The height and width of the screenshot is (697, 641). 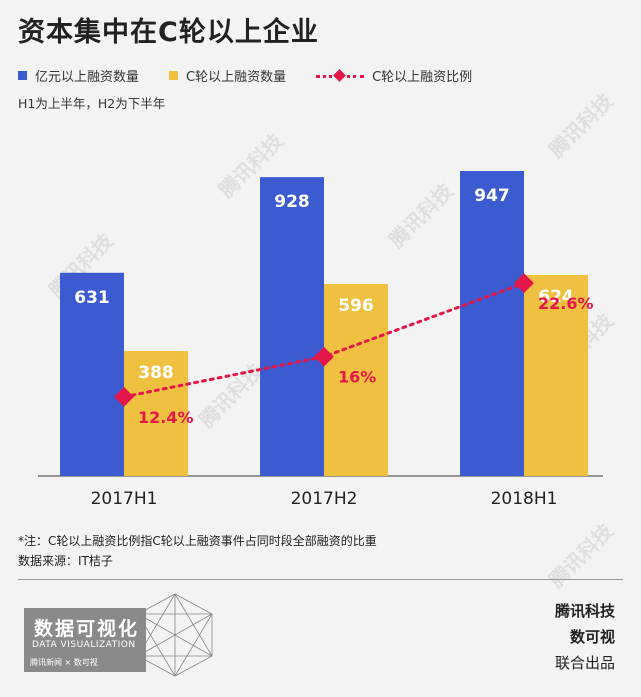 I want to click on legend: 亿元以上融资数量 C轮以上融资数量 C轮以上融资比例, so click(x=323, y=75).